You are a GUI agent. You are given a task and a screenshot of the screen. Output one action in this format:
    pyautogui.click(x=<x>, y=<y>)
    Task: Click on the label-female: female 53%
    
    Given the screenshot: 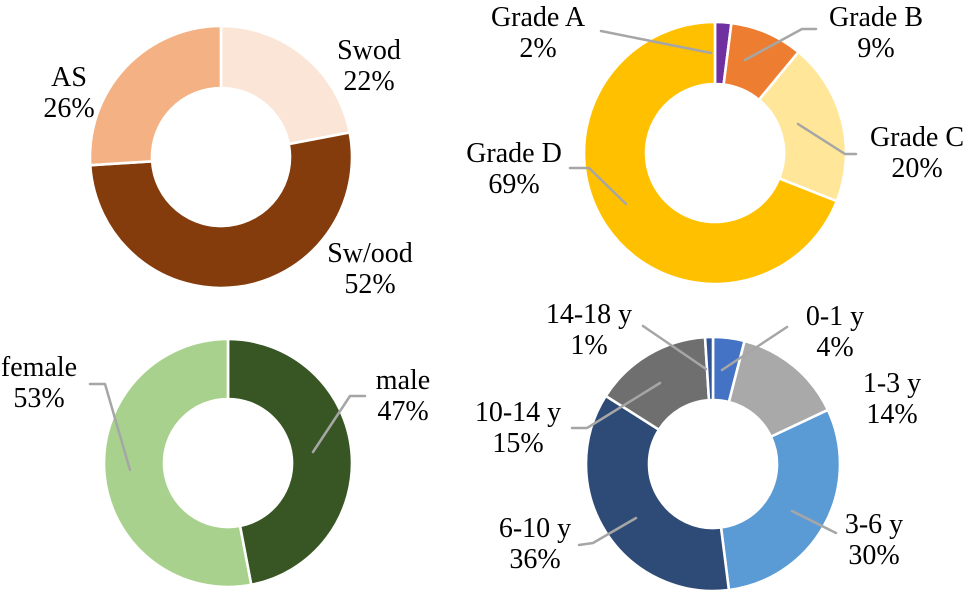 What is the action you would take?
    pyautogui.click(x=39, y=383)
    